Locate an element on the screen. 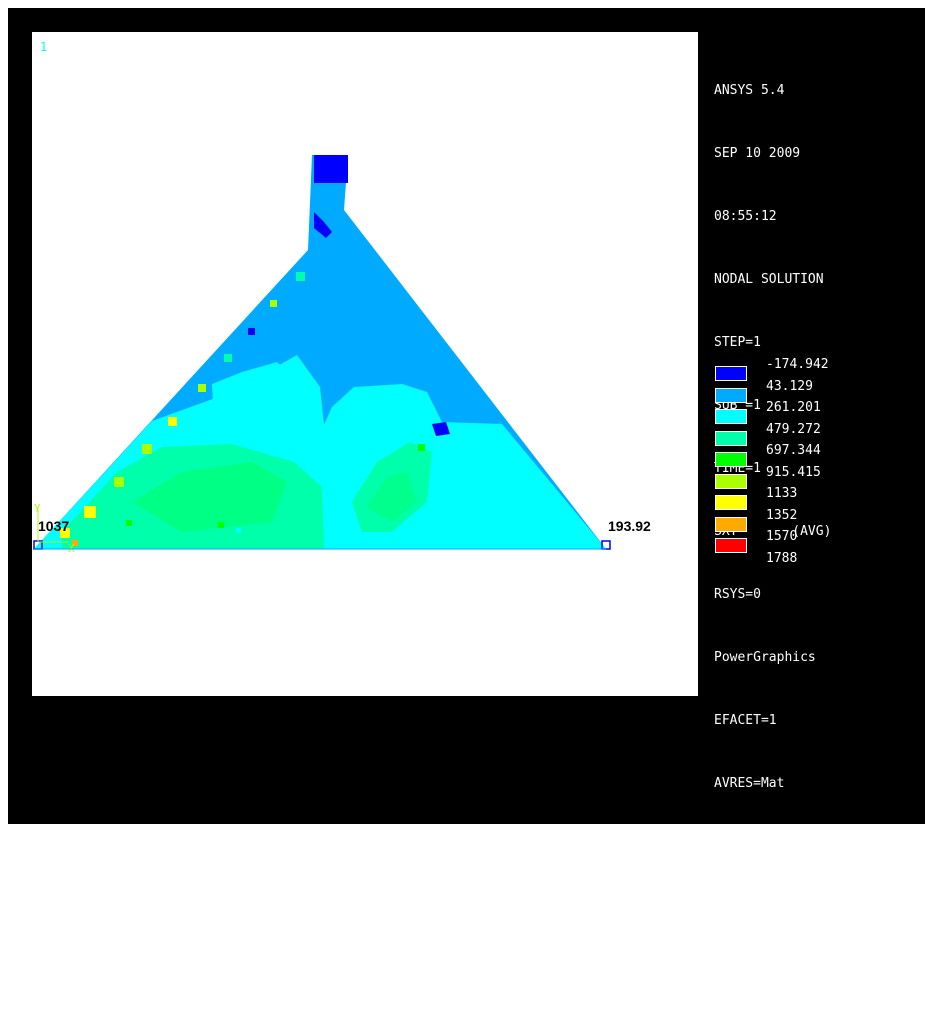 The image size is (925, 1025). legend-value: 1352 is located at coordinates (782, 515).